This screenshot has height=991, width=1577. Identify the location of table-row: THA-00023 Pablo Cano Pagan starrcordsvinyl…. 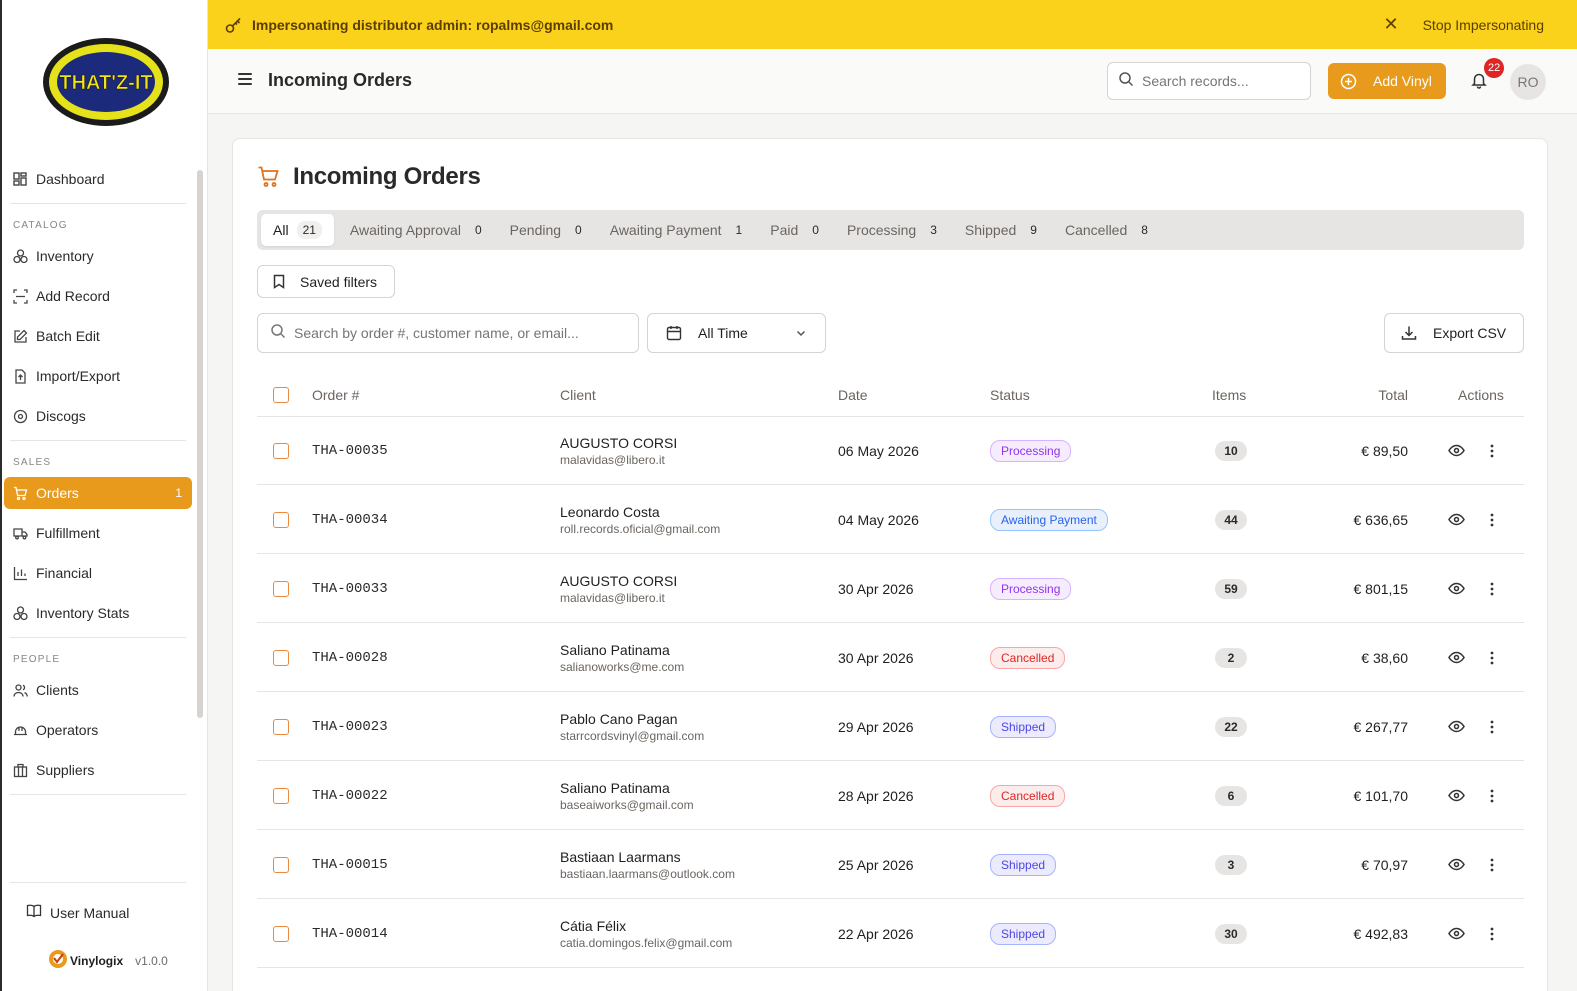
(890, 727).